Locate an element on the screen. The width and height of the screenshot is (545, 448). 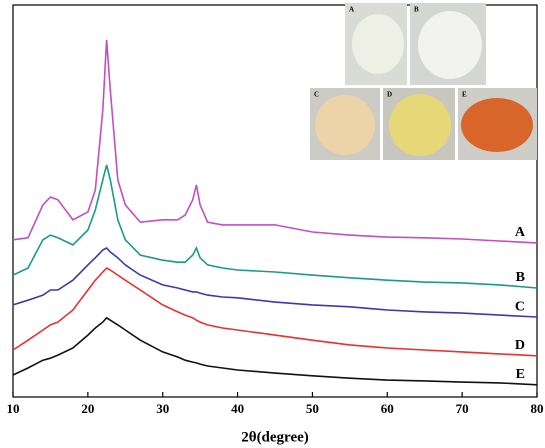
x-tick-label: 40 is located at coordinates (237, 408).